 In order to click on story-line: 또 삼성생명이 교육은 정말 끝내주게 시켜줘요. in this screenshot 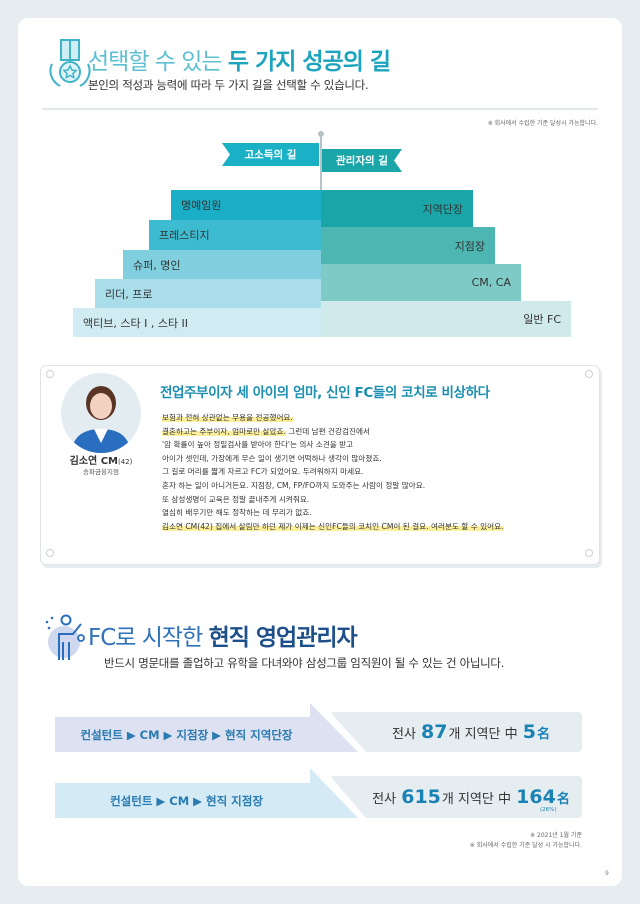, I will do `click(333, 500)`.